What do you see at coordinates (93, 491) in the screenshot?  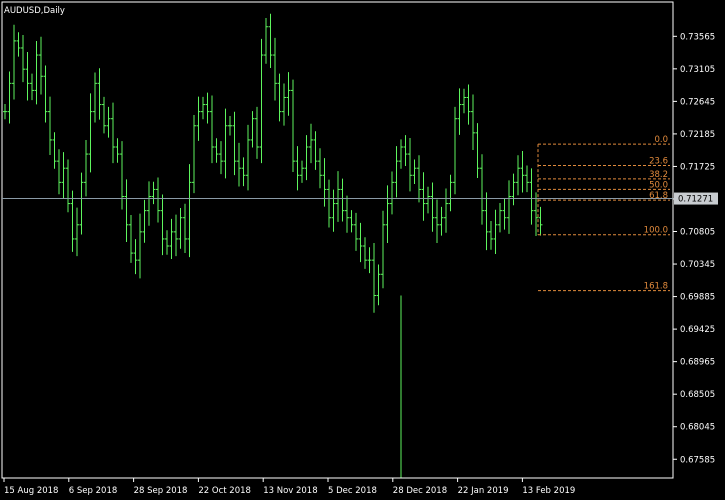 I see `x-tick-label: 6 Sep 2018` at bounding box center [93, 491].